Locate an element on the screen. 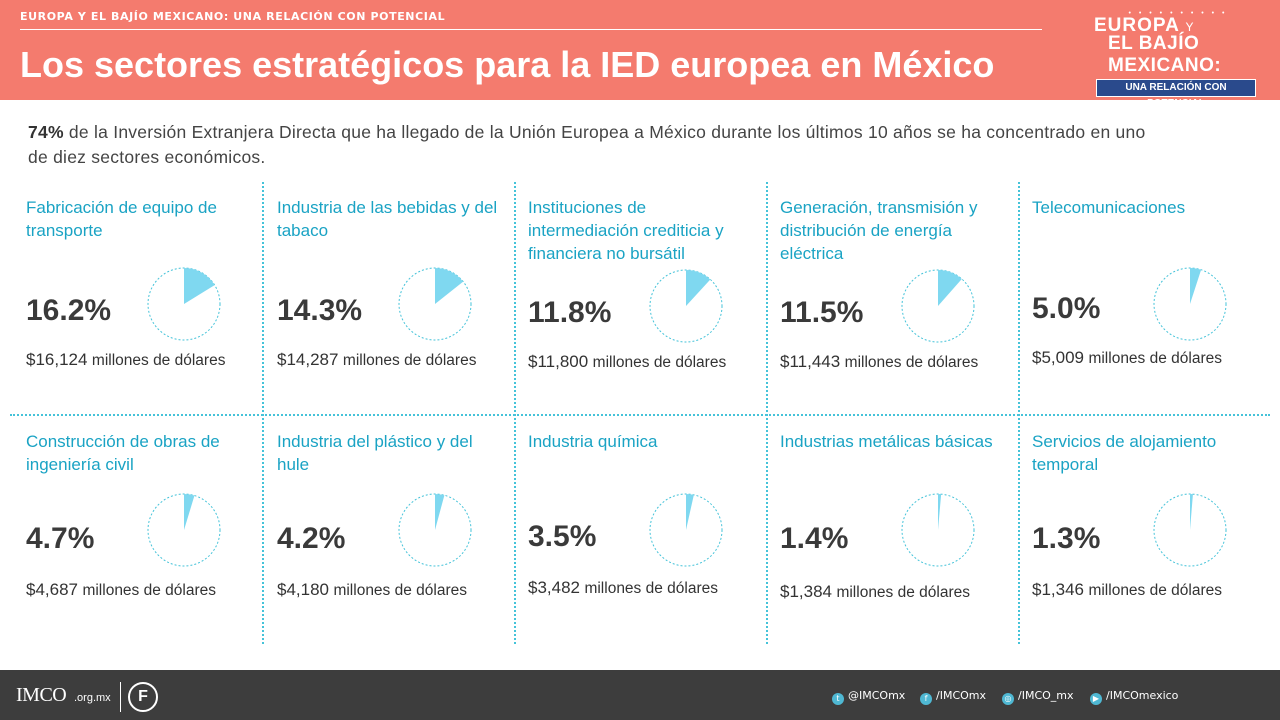 The image size is (1280, 720). f-badge-icon: F is located at coordinates (143, 697).